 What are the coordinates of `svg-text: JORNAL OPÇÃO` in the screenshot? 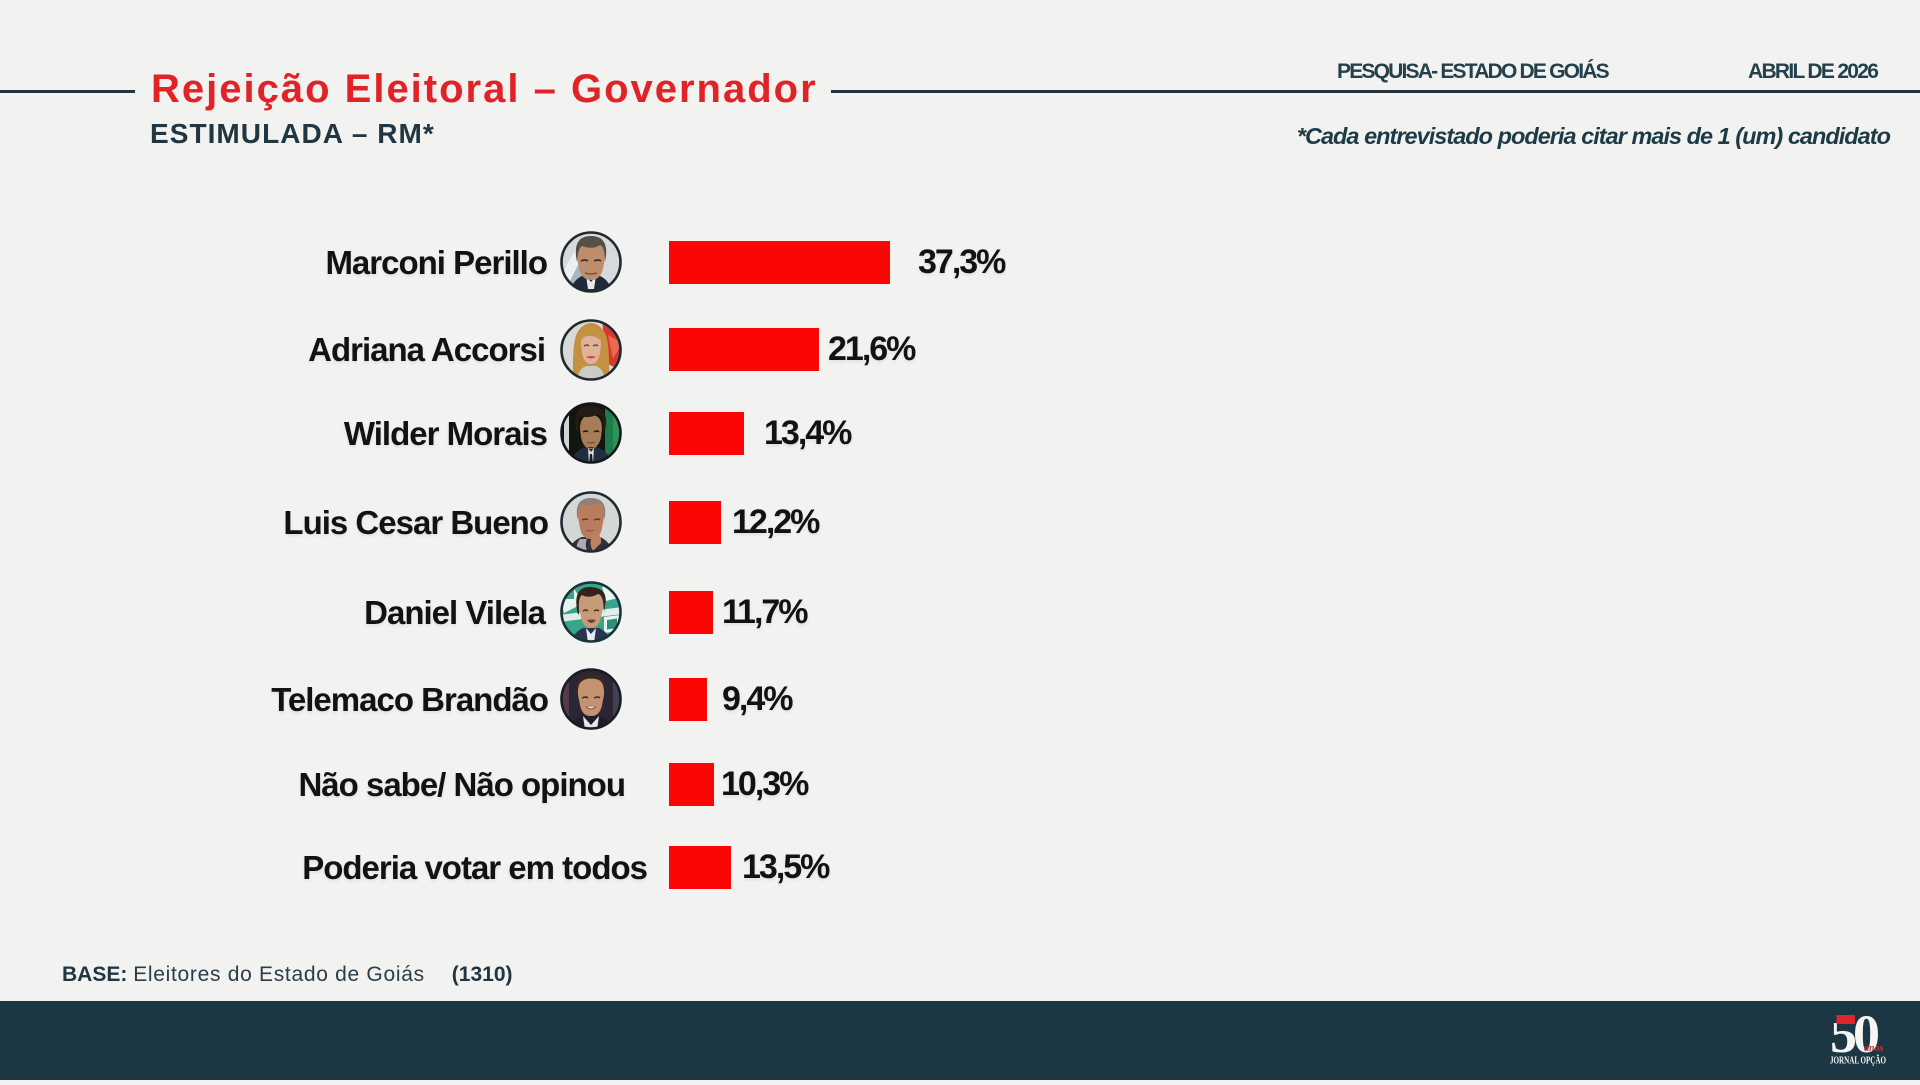 It's located at (1858, 1061).